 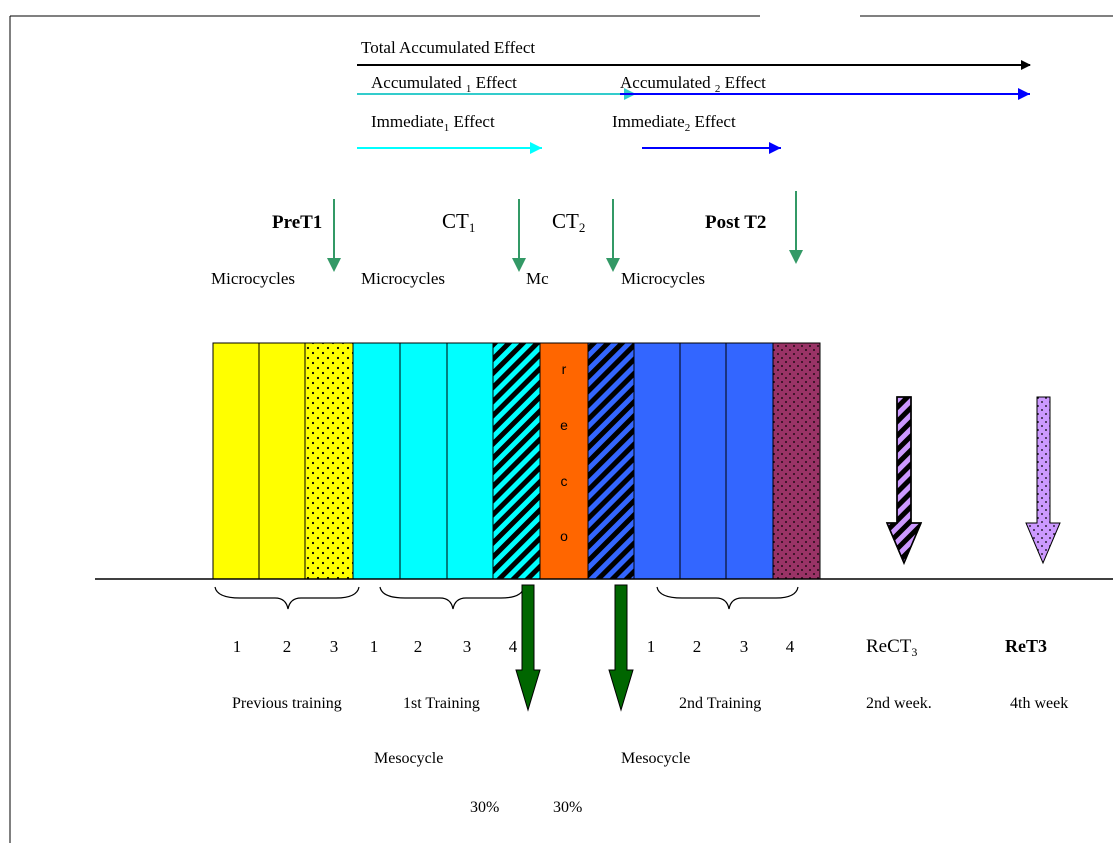 I want to click on block-first-4-stripes, so click(x=516, y=461).